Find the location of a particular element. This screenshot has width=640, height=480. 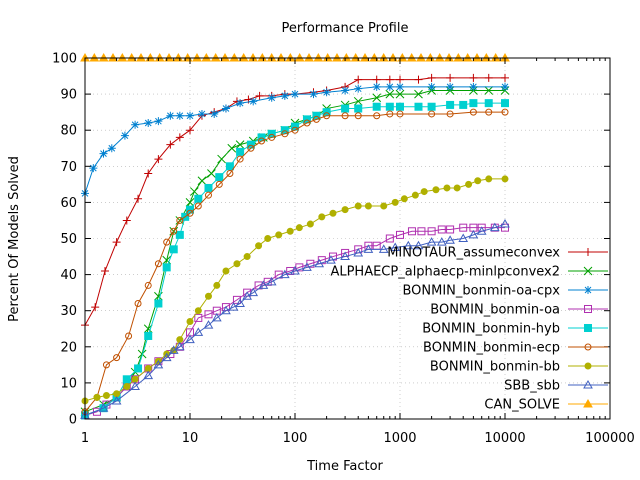

legend-item: BONMIN_bonmin-ecp is located at coordinates (515, 348).